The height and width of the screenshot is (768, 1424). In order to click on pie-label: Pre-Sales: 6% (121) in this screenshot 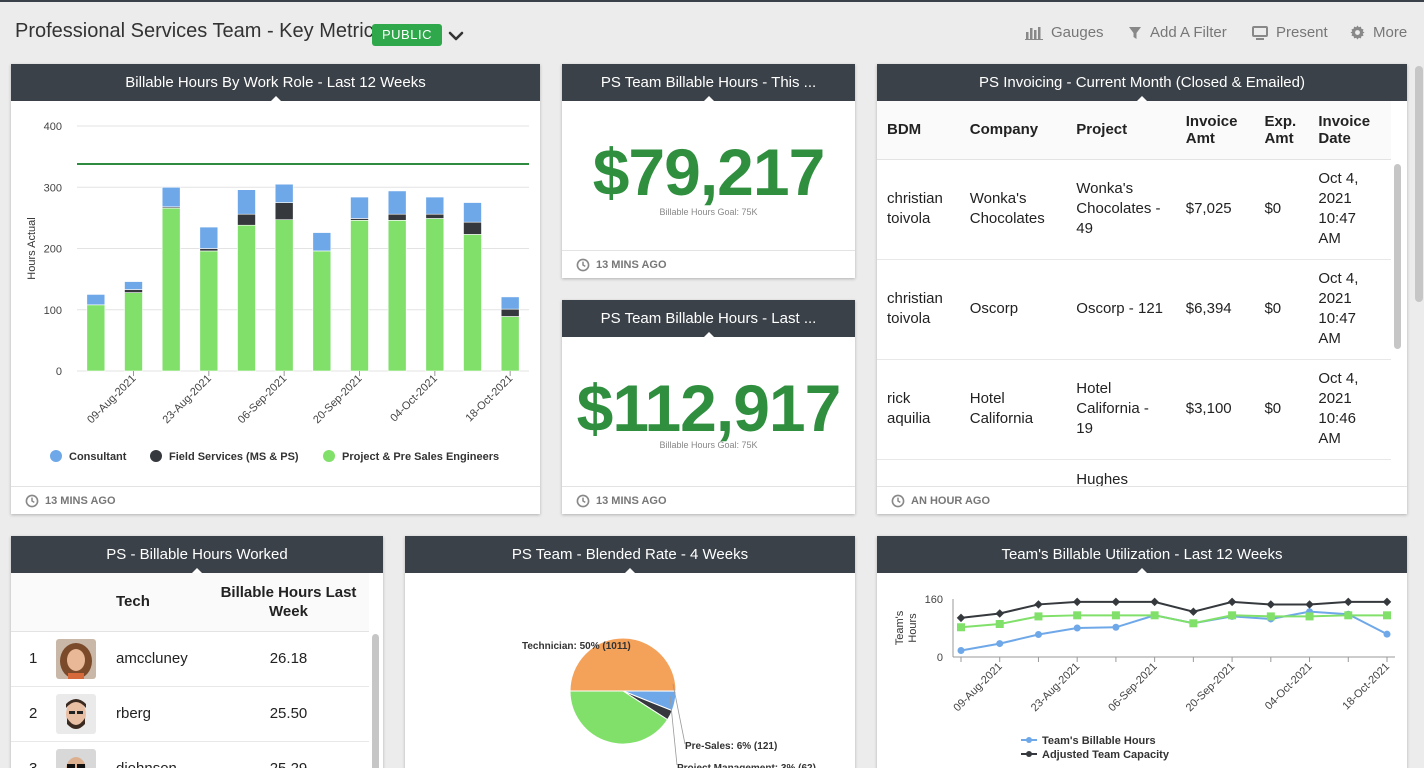, I will do `click(731, 746)`.